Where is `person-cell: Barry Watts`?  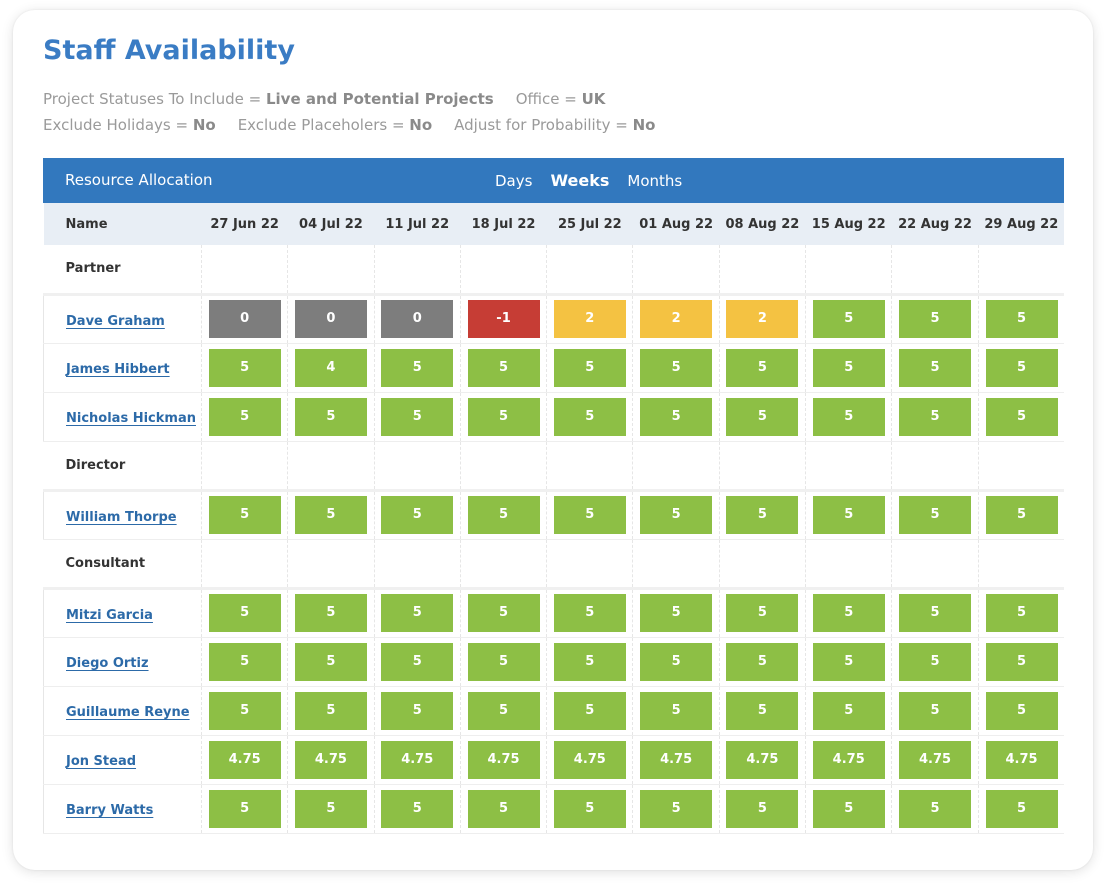
person-cell: Barry Watts is located at coordinates (122, 809).